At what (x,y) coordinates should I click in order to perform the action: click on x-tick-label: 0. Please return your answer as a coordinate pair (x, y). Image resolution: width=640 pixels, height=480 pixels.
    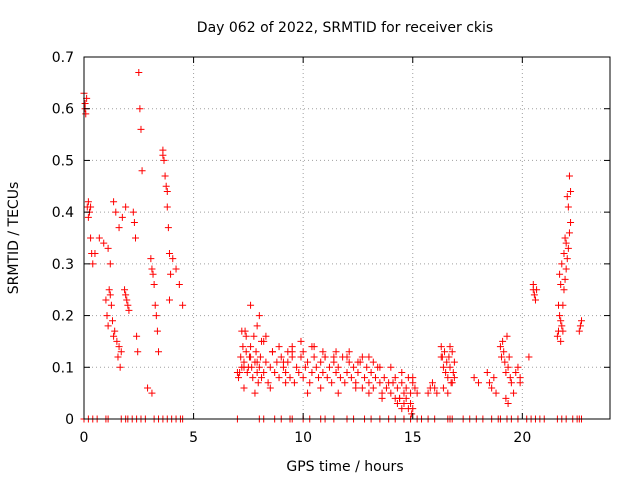
    Looking at the image, I should click on (84, 438).